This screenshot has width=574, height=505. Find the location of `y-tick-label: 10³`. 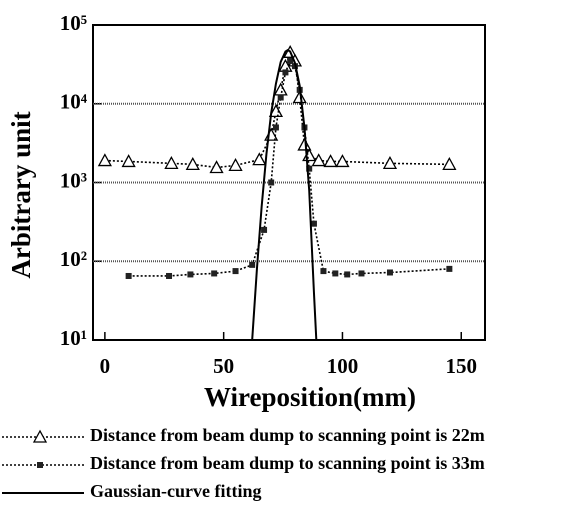

y-tick-label: 10³ is located at coordinates (73, 180).